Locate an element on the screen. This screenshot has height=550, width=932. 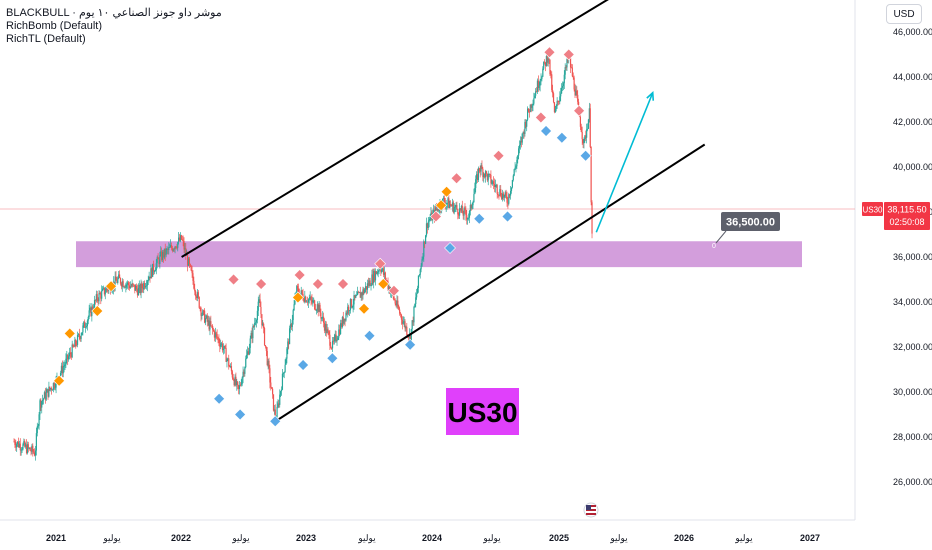
us-flag-event-icon is located at coordinates (591, 510).